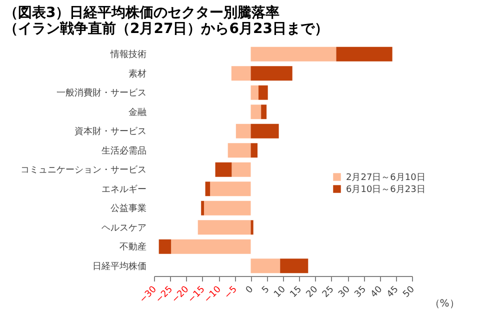  I want to click on x-tick-label: 10, so click(280, 292).